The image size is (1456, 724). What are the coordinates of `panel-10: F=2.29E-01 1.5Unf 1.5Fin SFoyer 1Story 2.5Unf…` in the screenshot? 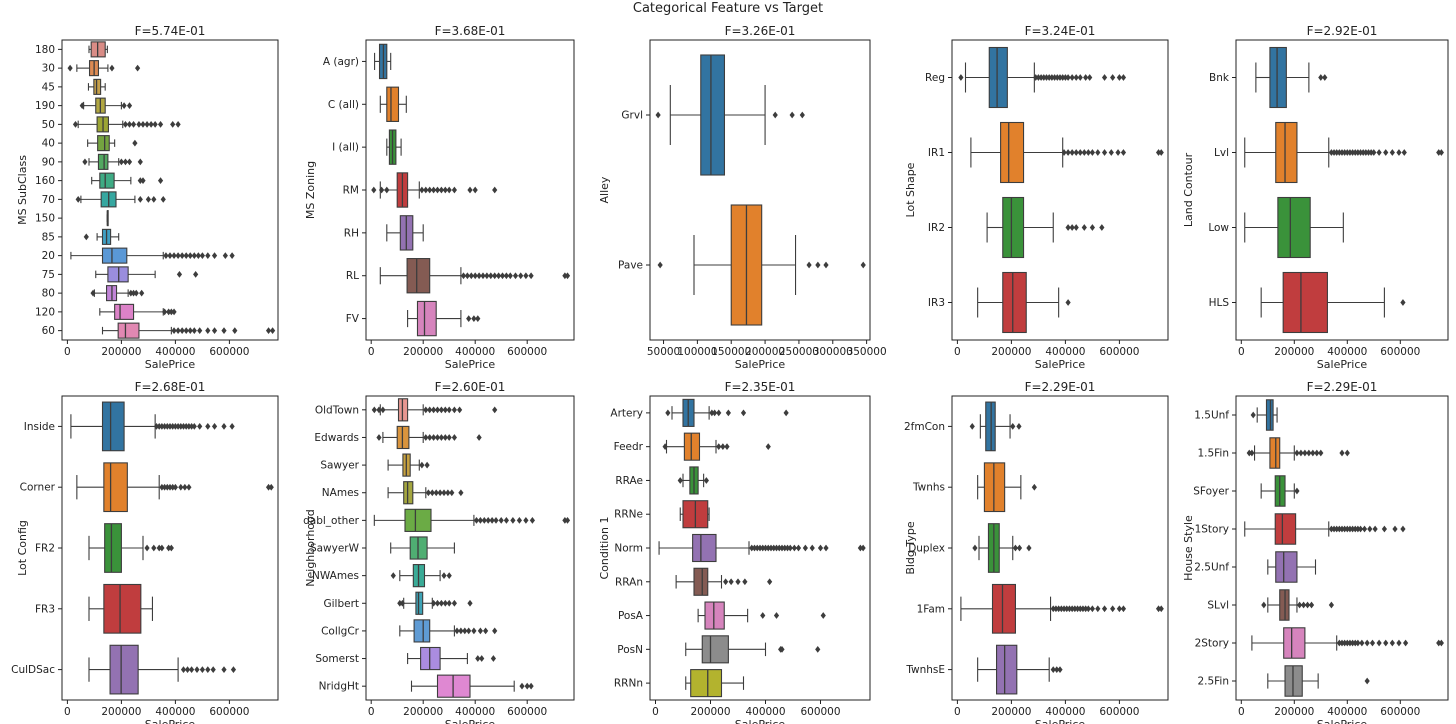 It's located at (1315, 552).